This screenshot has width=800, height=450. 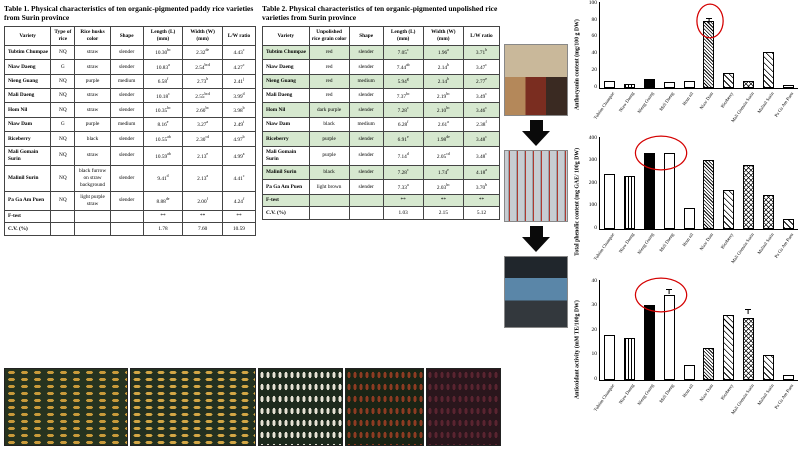 I want to click on value-cell: light brown, so click(x=329, y=187).